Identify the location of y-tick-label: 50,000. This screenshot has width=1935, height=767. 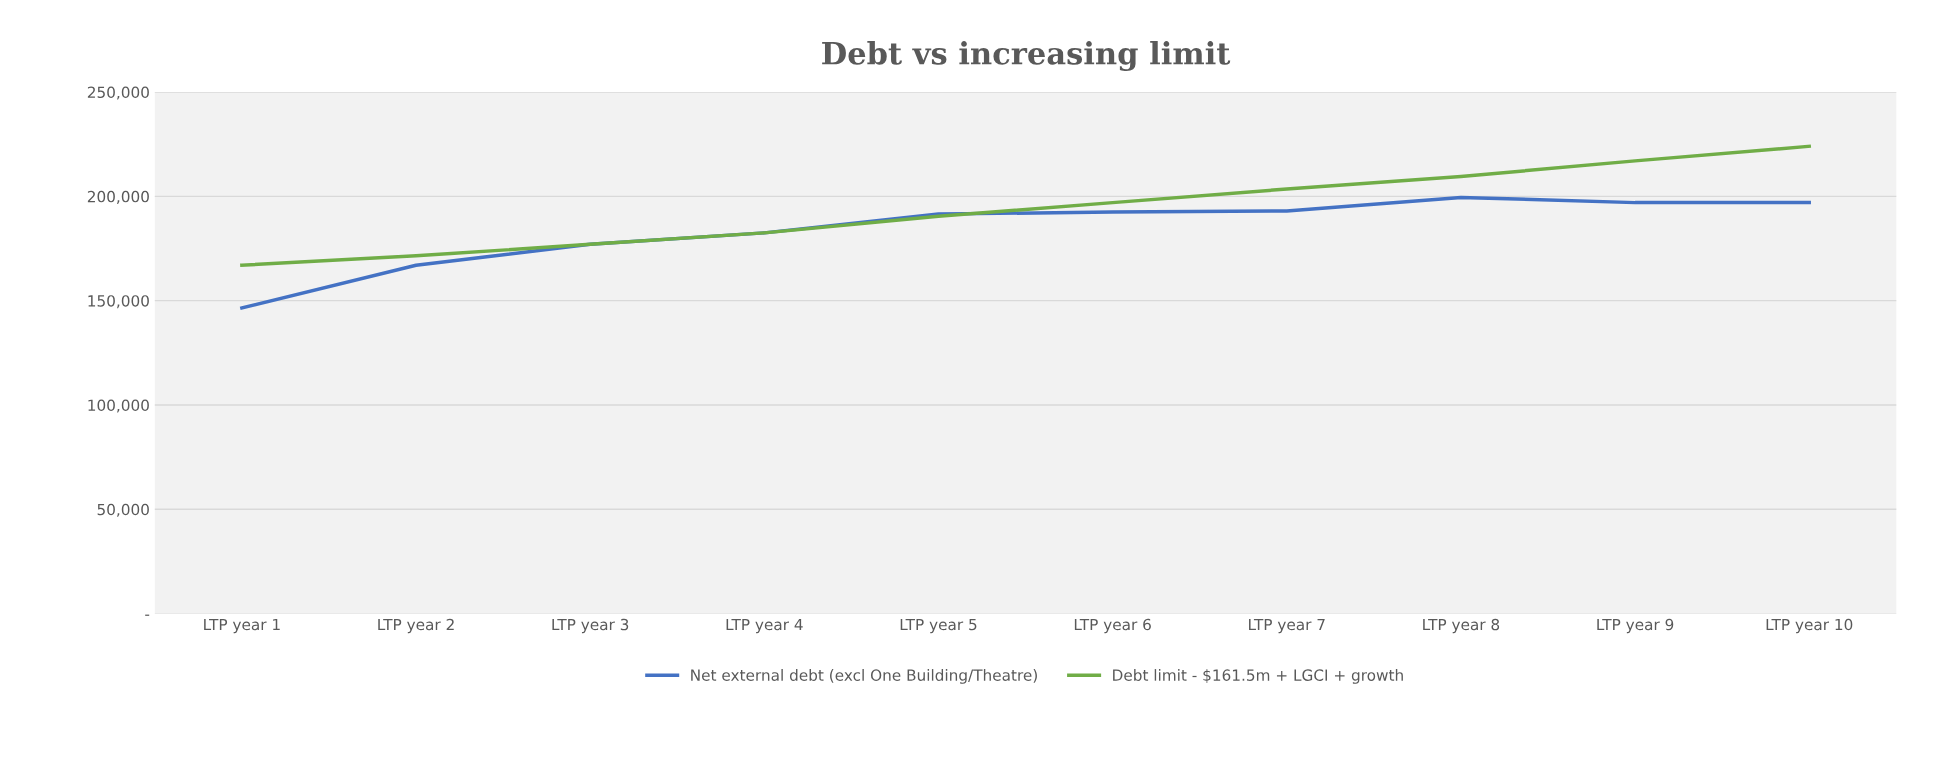
(123, 510).